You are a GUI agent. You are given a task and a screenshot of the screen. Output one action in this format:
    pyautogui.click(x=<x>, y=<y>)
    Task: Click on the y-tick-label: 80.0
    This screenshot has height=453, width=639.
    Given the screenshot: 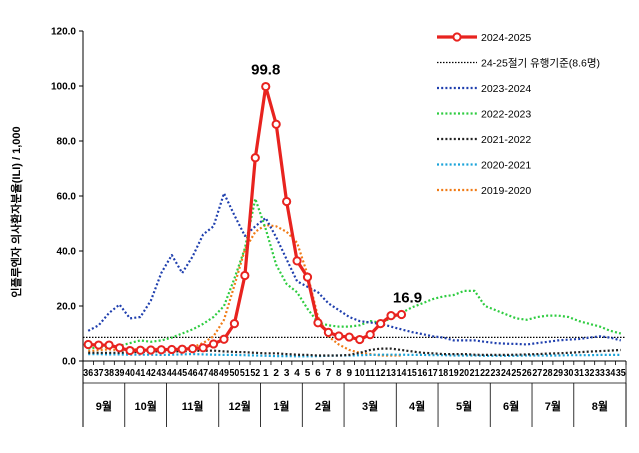 What is the action you would take?
    pyautogui.click(x=67, y=142)
    